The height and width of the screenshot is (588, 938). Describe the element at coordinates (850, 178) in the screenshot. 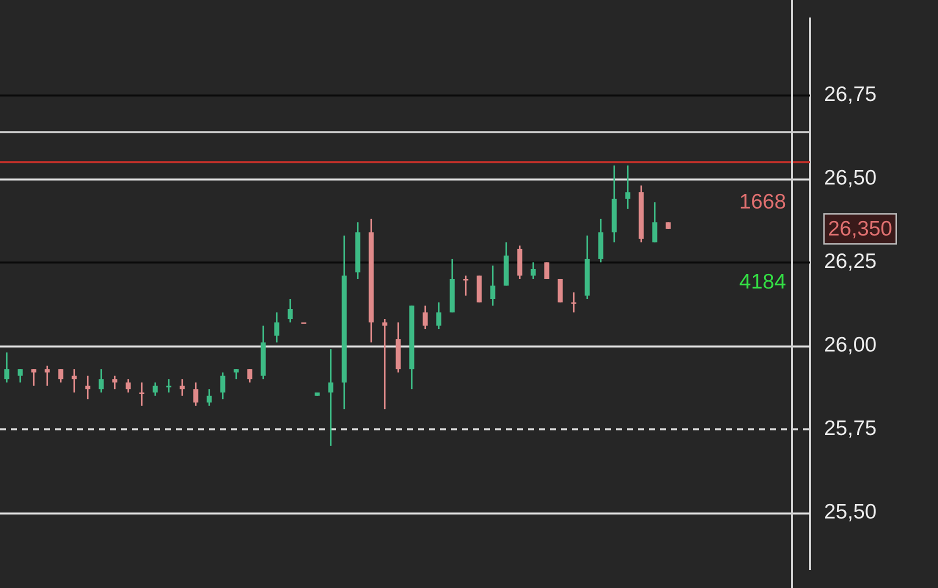

I see `y-tick-label: 26,50` at that location.